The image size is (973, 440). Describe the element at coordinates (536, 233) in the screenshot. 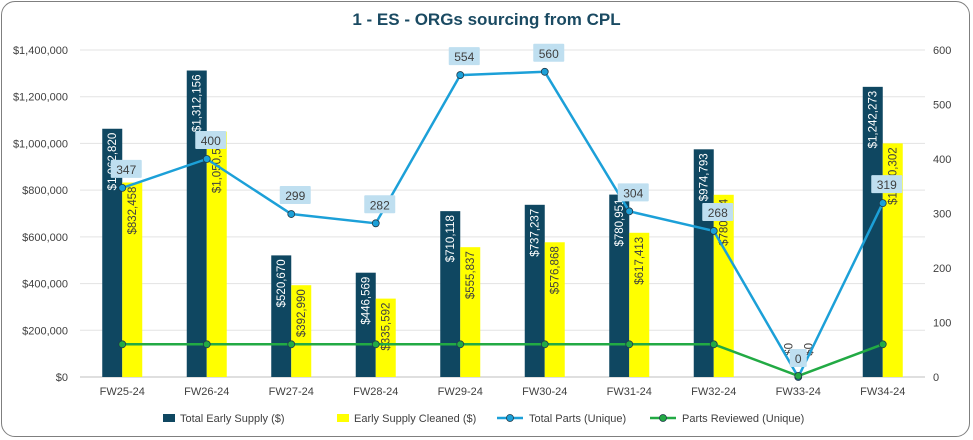

I see `bar-data-label: $737,237` at that location.